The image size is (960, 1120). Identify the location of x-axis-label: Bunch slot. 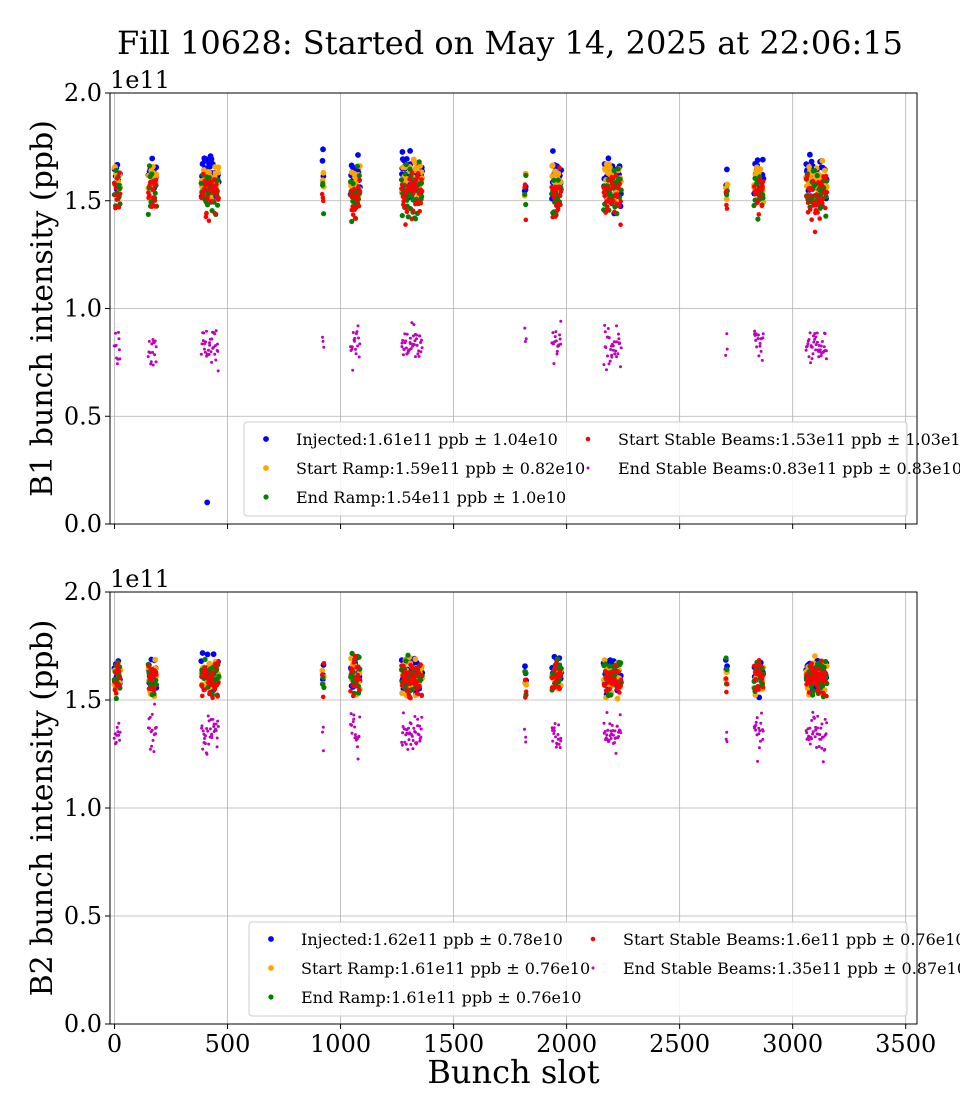
(513, 1072).